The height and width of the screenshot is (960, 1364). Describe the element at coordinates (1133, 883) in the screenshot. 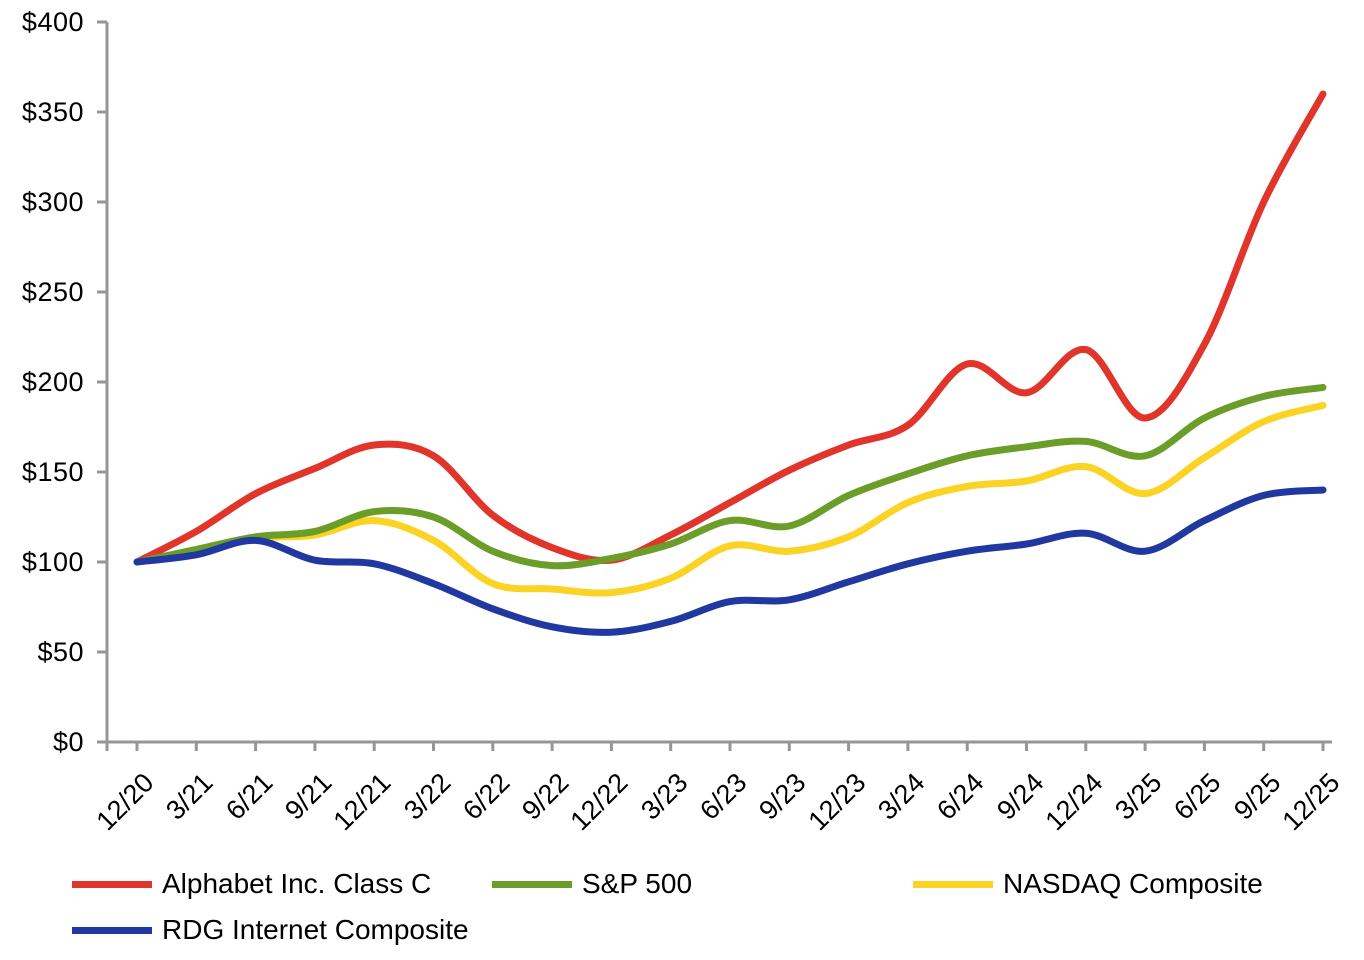

I see `legend-label-nasdaq: NASDAQ Composite` at that location.